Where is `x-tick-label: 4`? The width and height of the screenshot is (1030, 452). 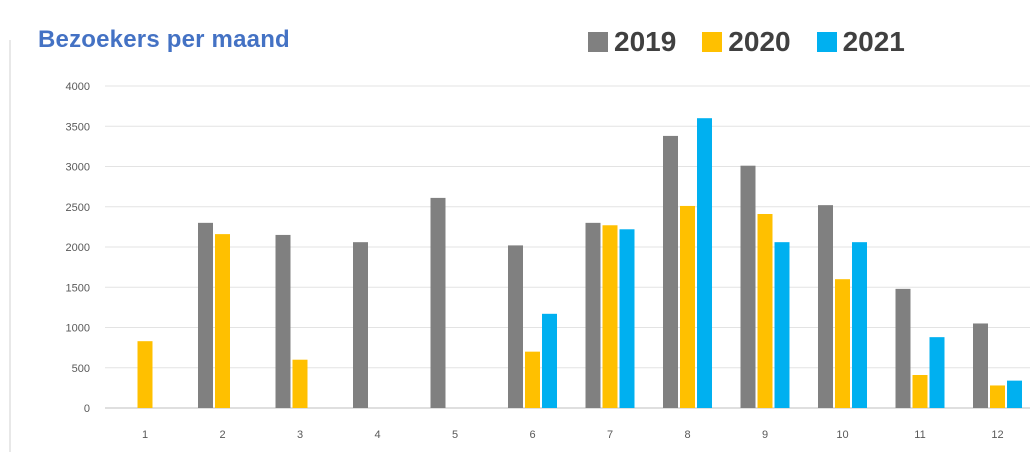 x-tick-label: 4 is located at coordinates (377, 435).